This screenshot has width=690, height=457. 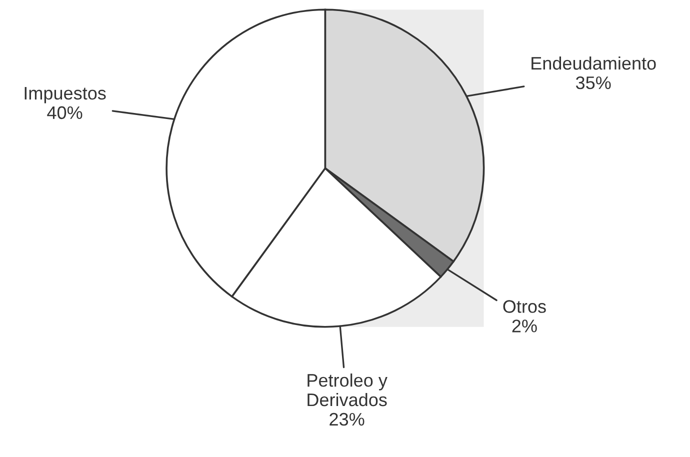 What do you see at coordinates (593, 83) in the screenshot?
I see `data-label: 35%` at bounding box center [593, 83].